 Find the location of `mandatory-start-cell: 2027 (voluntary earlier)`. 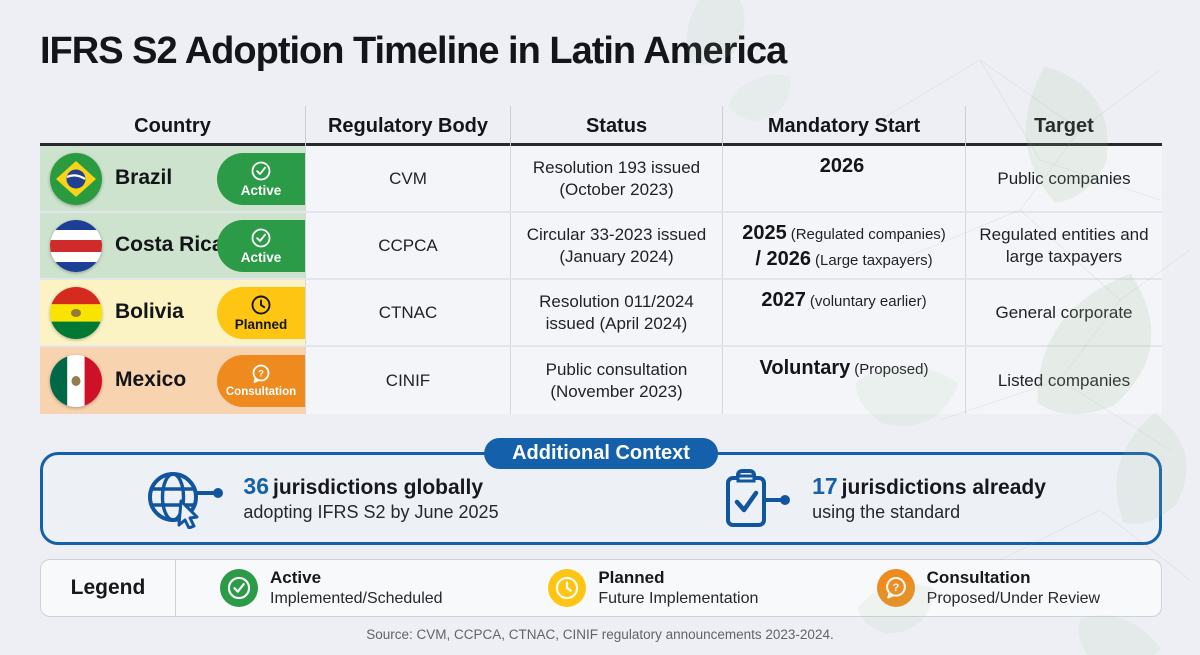

mandatory-start-cell: 2027 (voluntary earlier) is located at coordinates (843, 312).